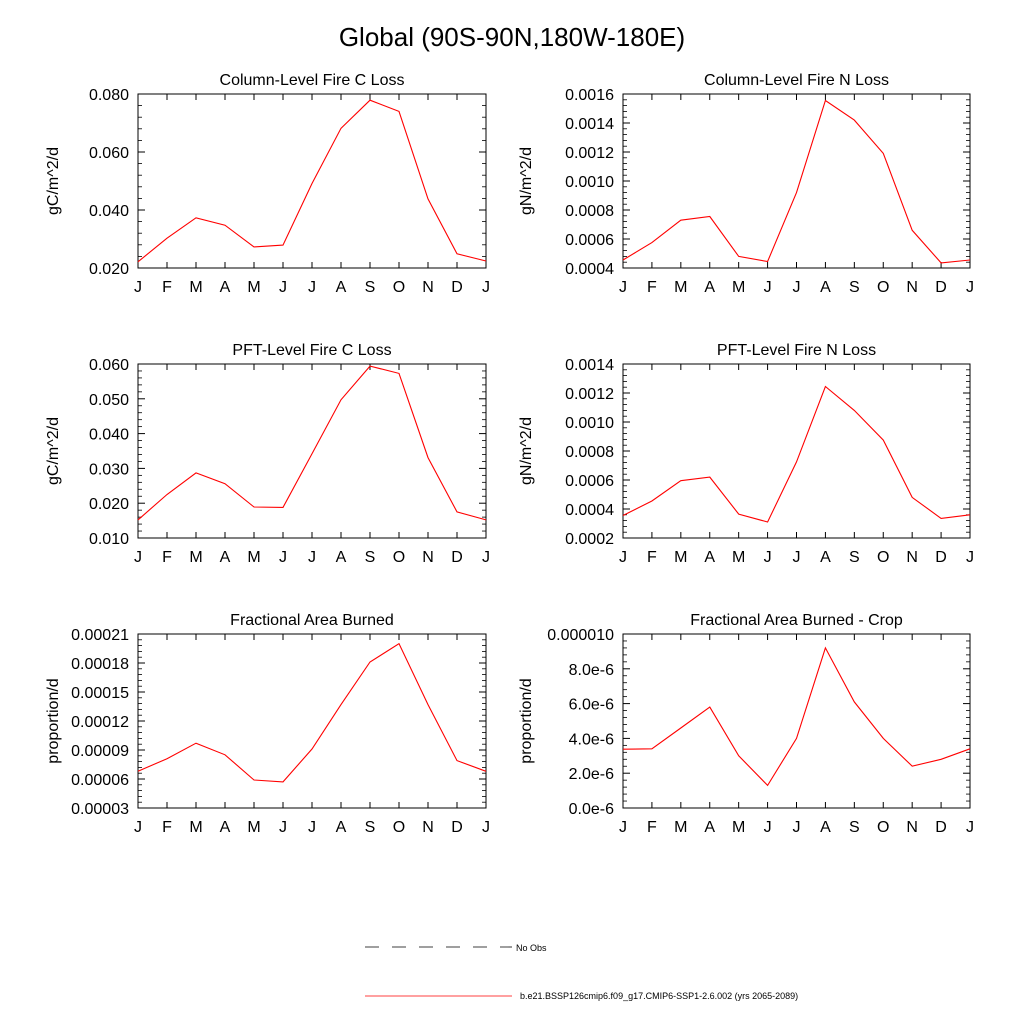 The image size is (1024, 1024). Describe the element at coordinates (311, 350) in the screenshot. I see `panel-title: PFT-Level Fire C Loss` at that location.